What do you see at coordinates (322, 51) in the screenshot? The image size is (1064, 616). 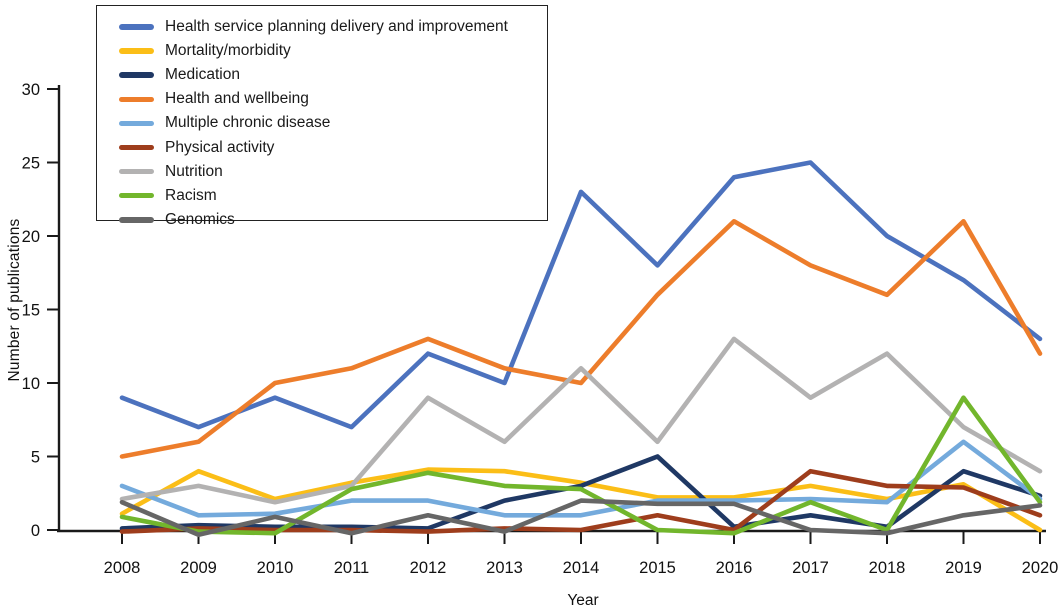 I see `legend-item-mortality-morbidity: Mortality/morbidity` at bounding box center [322, 51].